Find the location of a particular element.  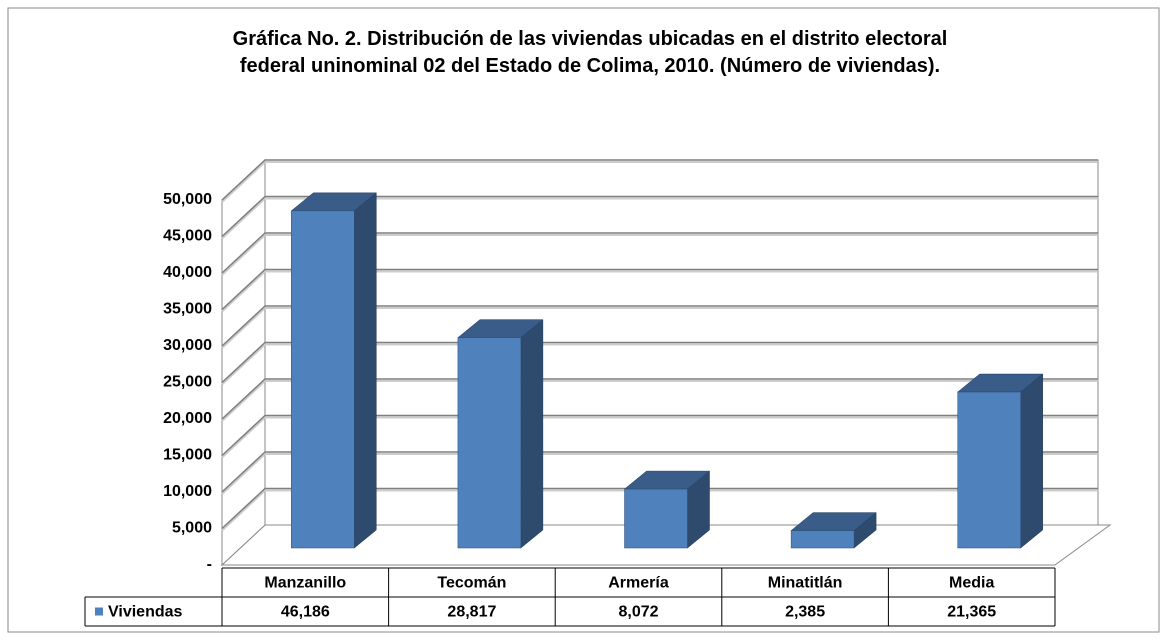

data-label: 21,365 is located at coordinates (971, 612).